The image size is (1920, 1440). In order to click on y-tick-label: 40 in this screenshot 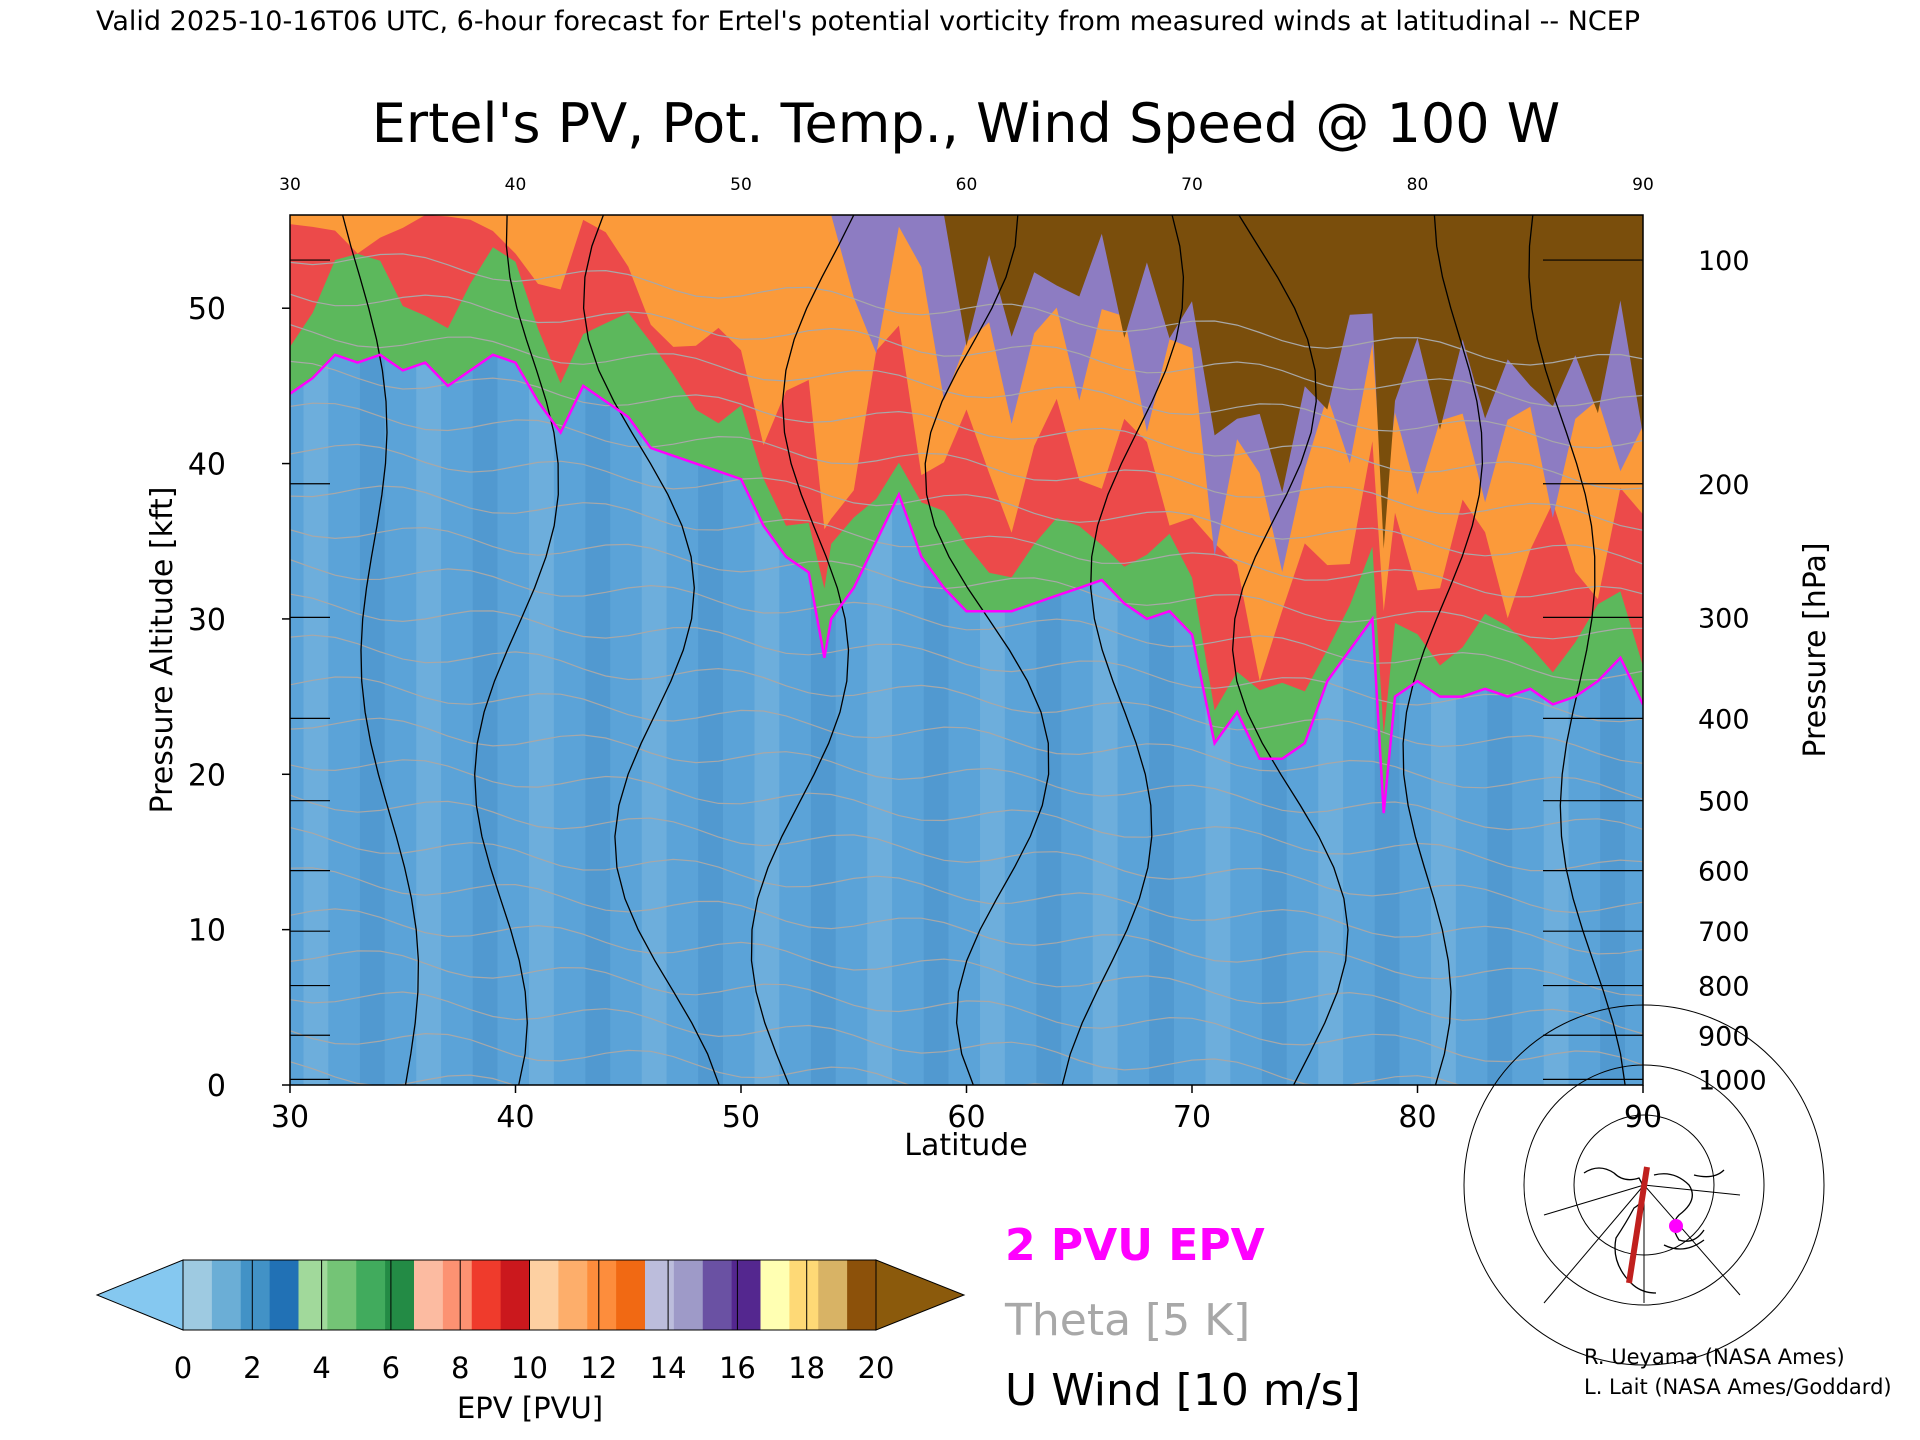, I will do `click(207, 465)`.